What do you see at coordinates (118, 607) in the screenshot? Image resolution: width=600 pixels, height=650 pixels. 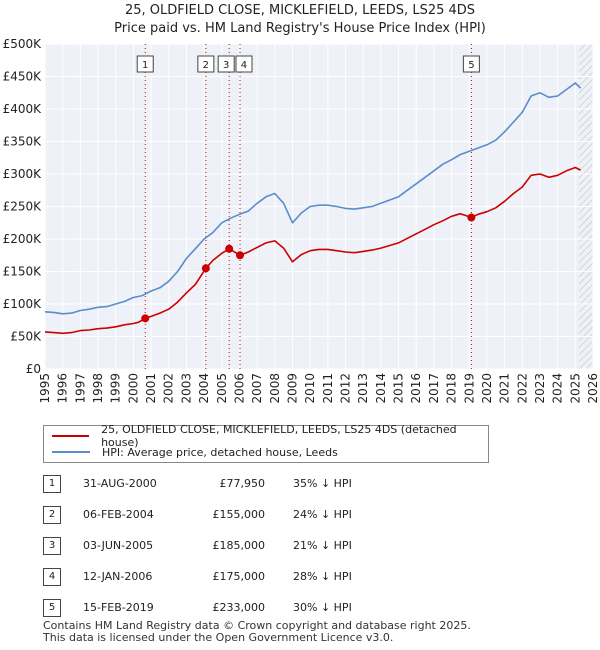 I see `sale-date: 15-FEB-2019` at bounding box center [118, 607].